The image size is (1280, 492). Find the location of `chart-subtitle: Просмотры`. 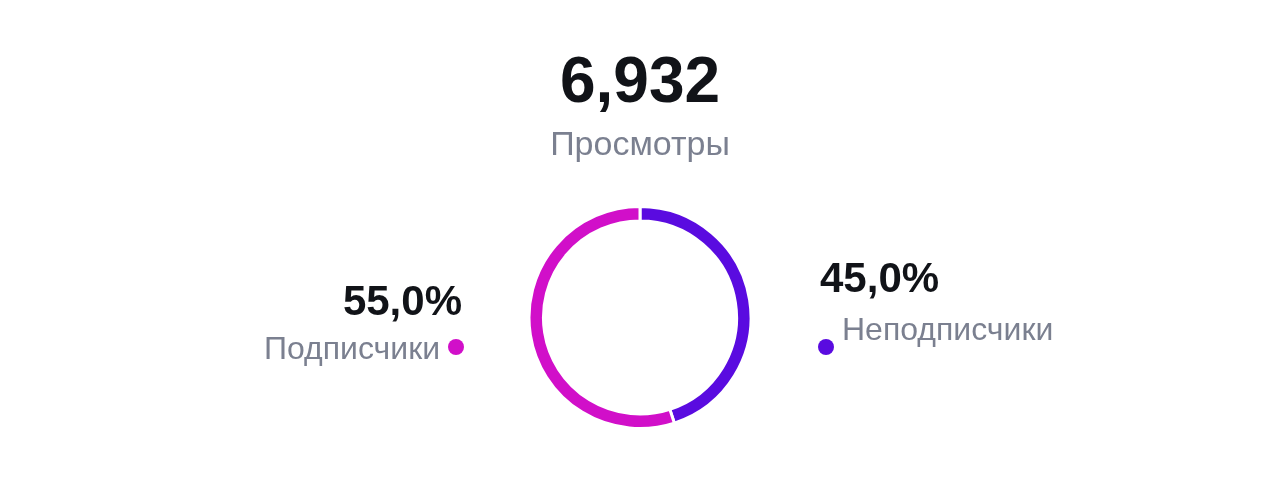

chart-subtitle: Просмотры is located at coordinates (640, 143).